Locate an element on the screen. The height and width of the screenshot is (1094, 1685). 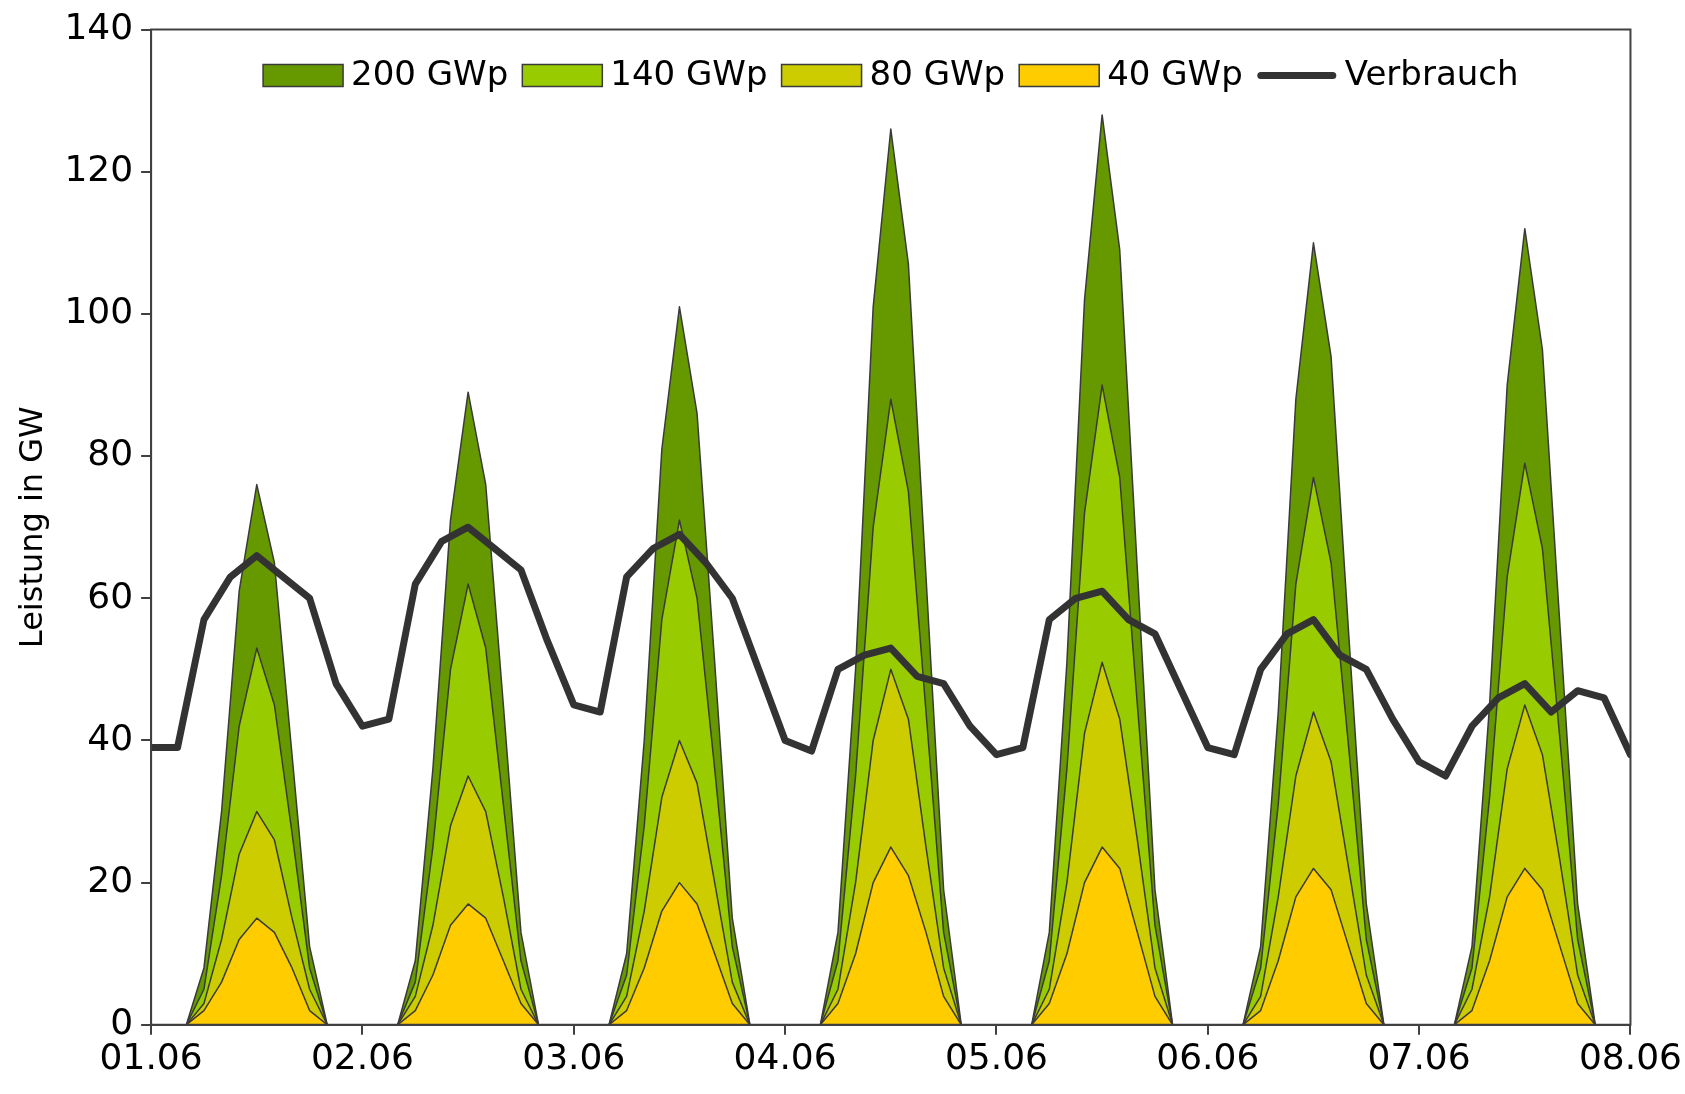
x-tick-label: 02.06 is located at coordinates (362, 1056).